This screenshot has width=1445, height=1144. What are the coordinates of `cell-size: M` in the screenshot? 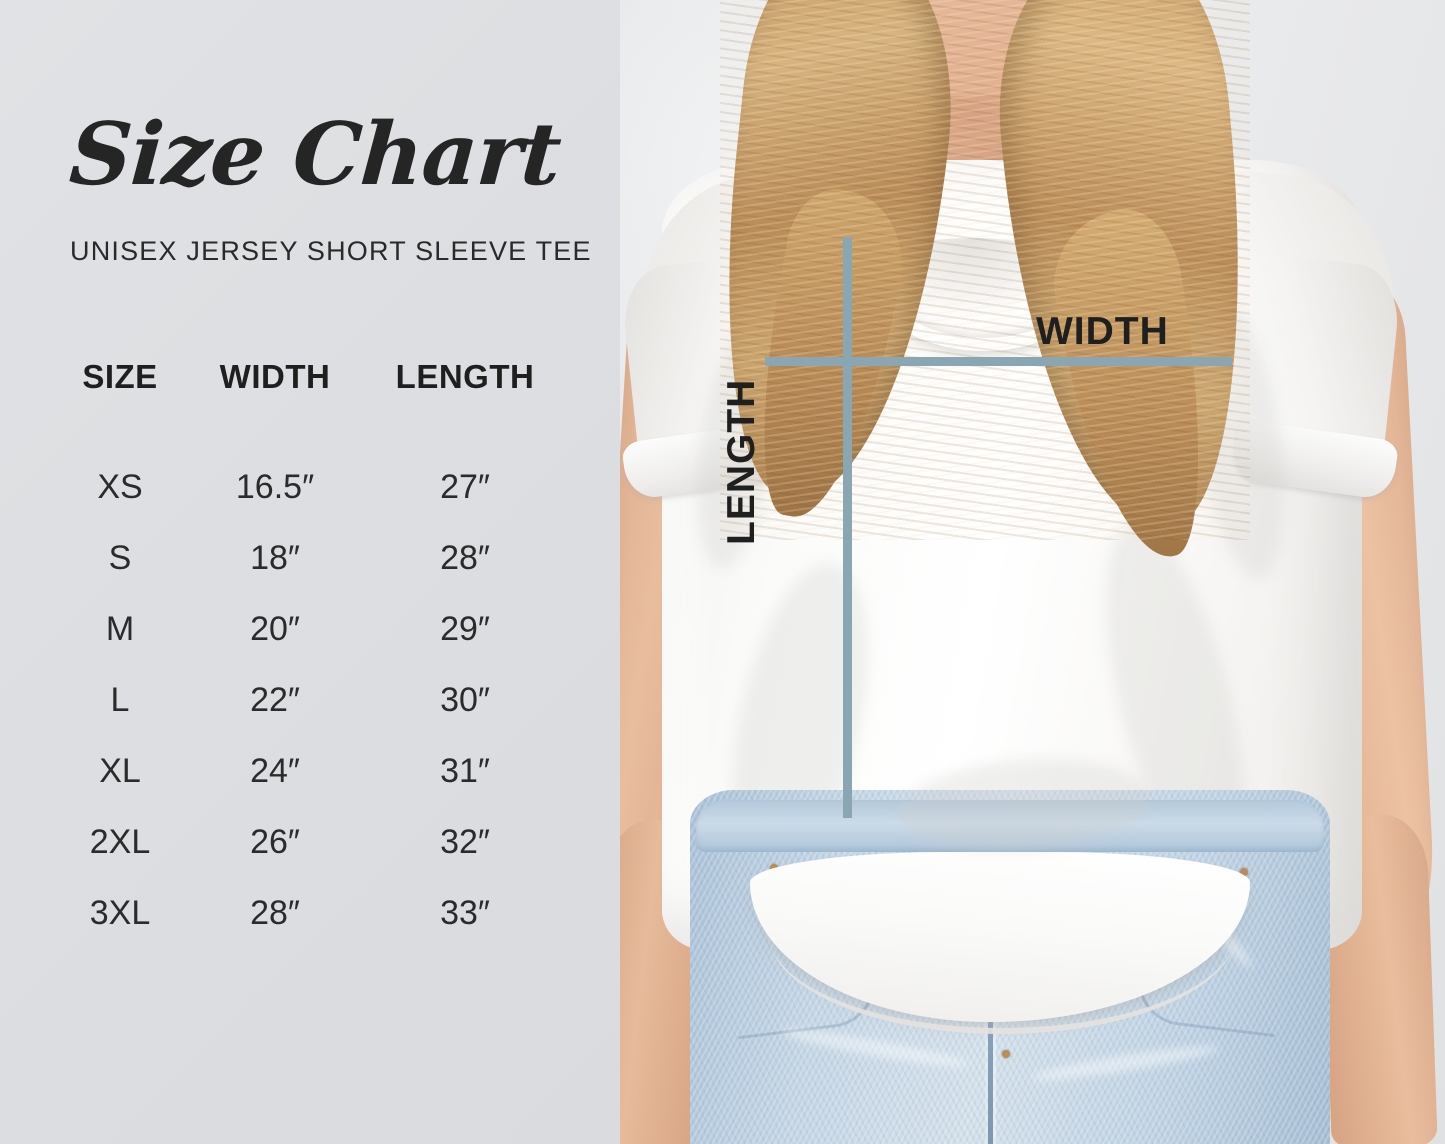 It's located at (120, 629).